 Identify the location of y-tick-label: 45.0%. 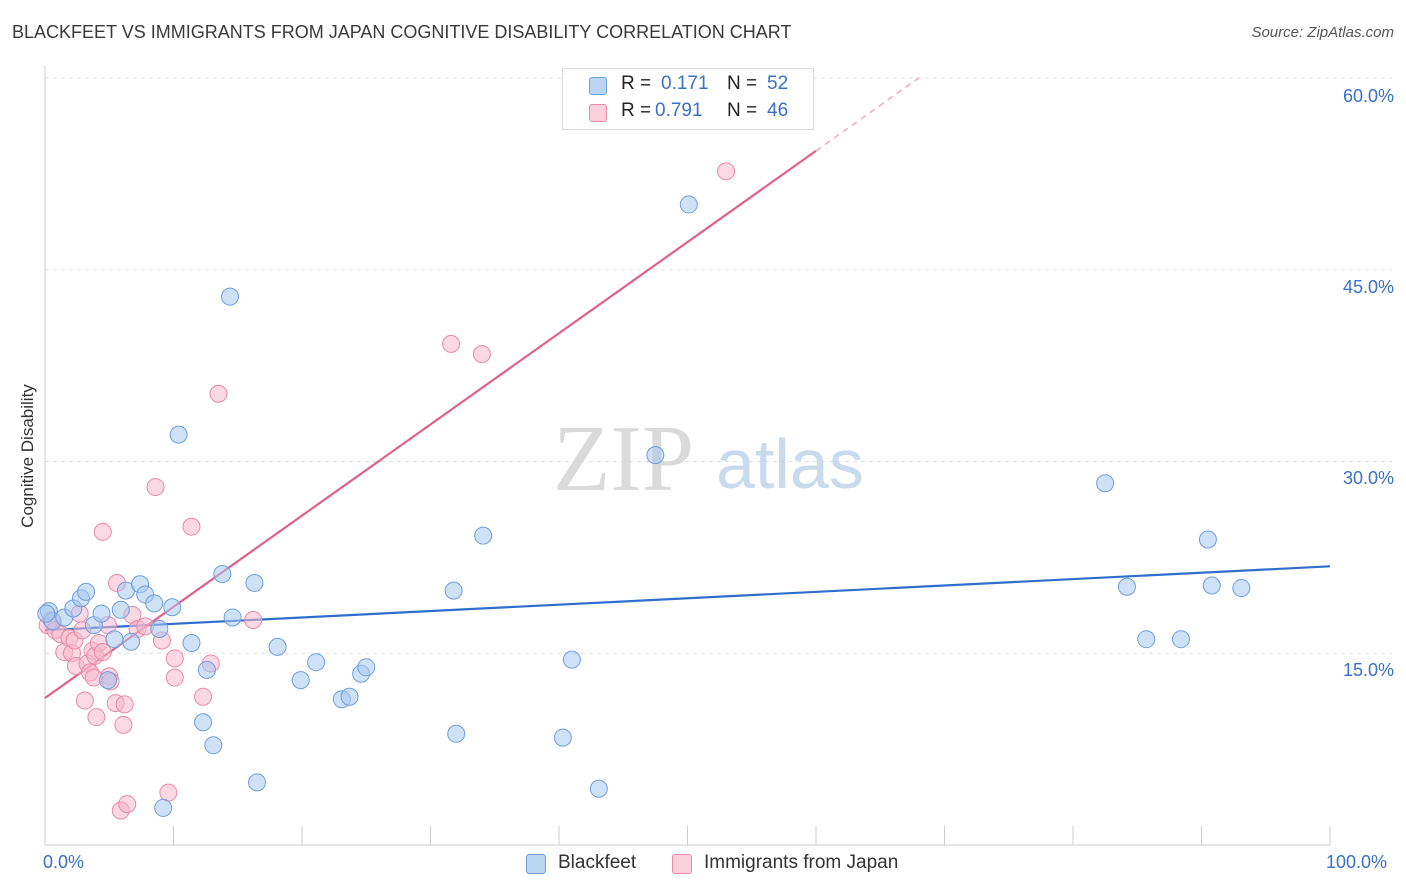
(1368, 287).